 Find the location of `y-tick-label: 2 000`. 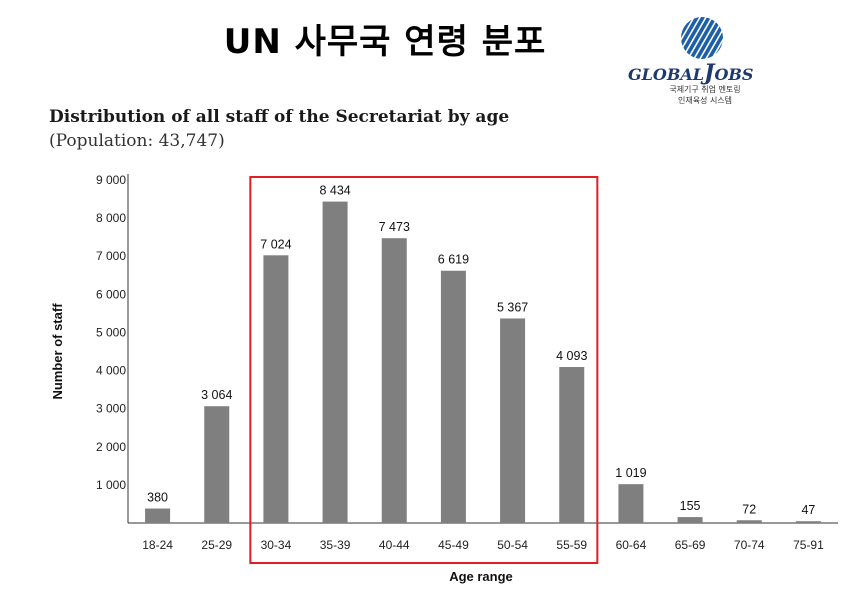

y-tick-label: 2 000 is located at coordinates (111, 447).